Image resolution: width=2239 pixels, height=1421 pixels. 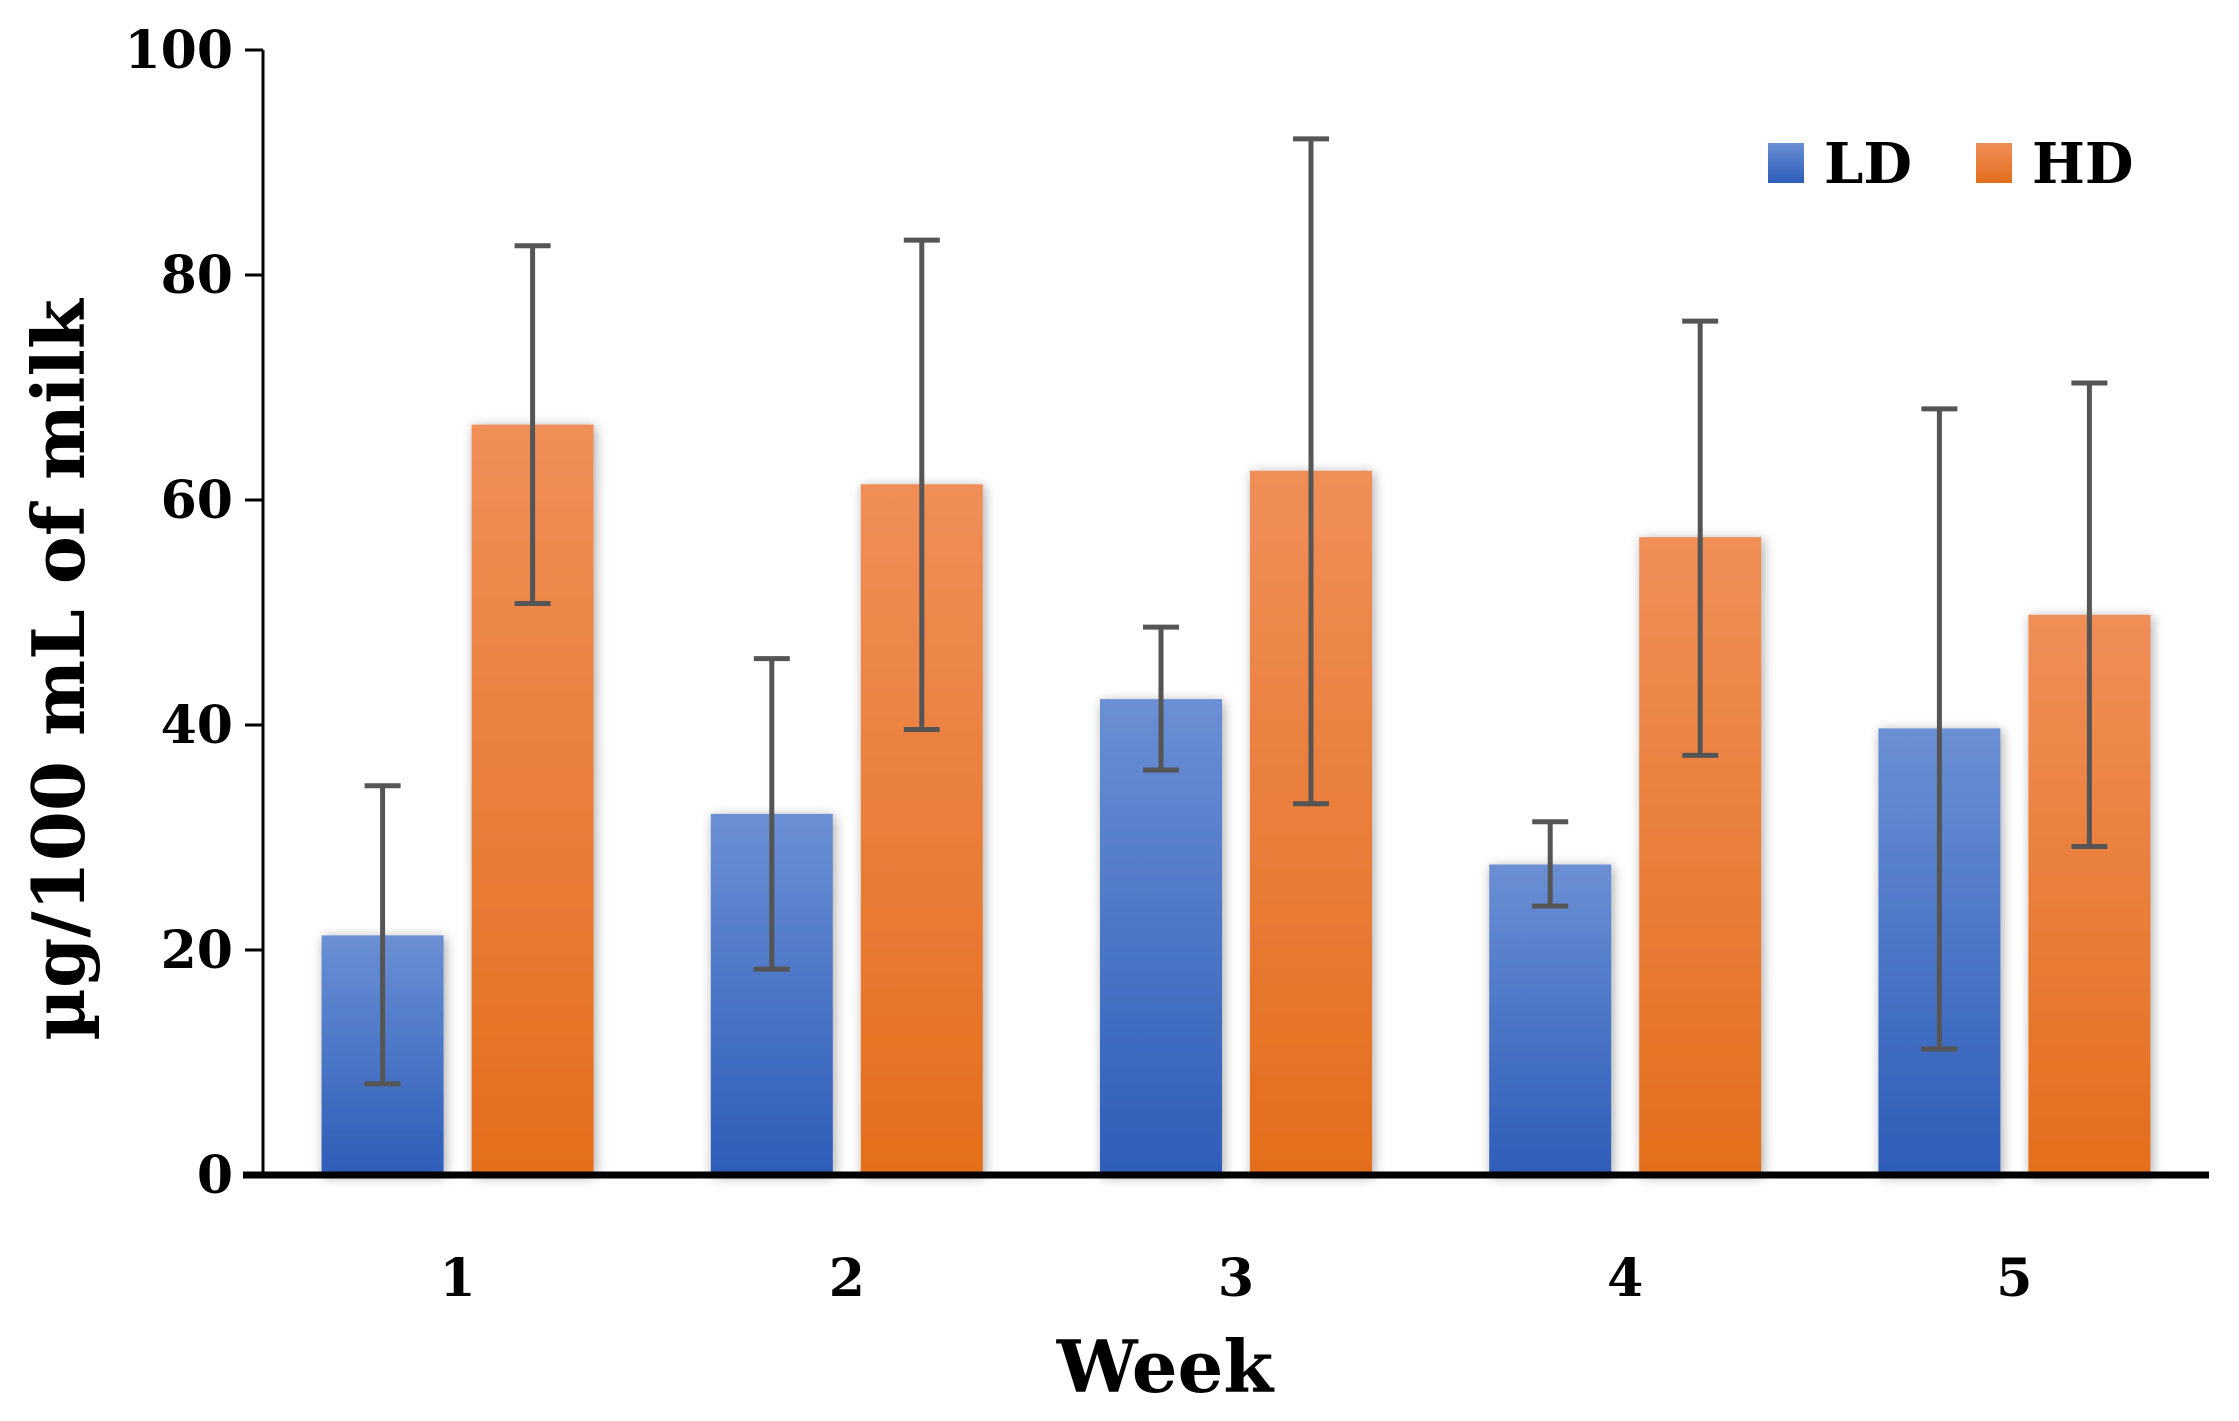 I want to click on legend-swatch-hd, so click(x=1994, y=163).